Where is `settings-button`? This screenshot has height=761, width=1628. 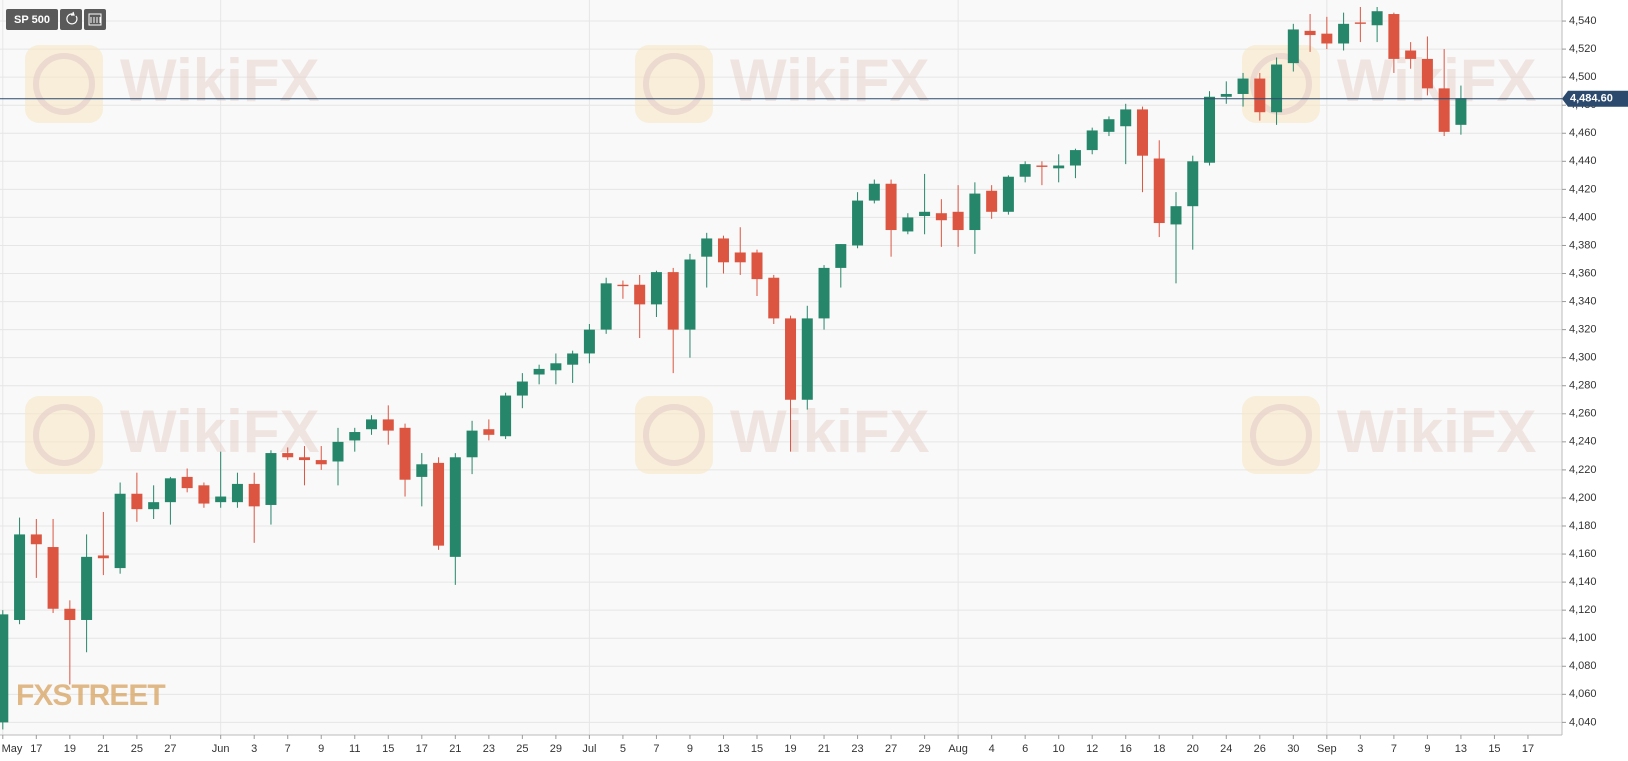 settings-button is located at coordinates (95, 19).